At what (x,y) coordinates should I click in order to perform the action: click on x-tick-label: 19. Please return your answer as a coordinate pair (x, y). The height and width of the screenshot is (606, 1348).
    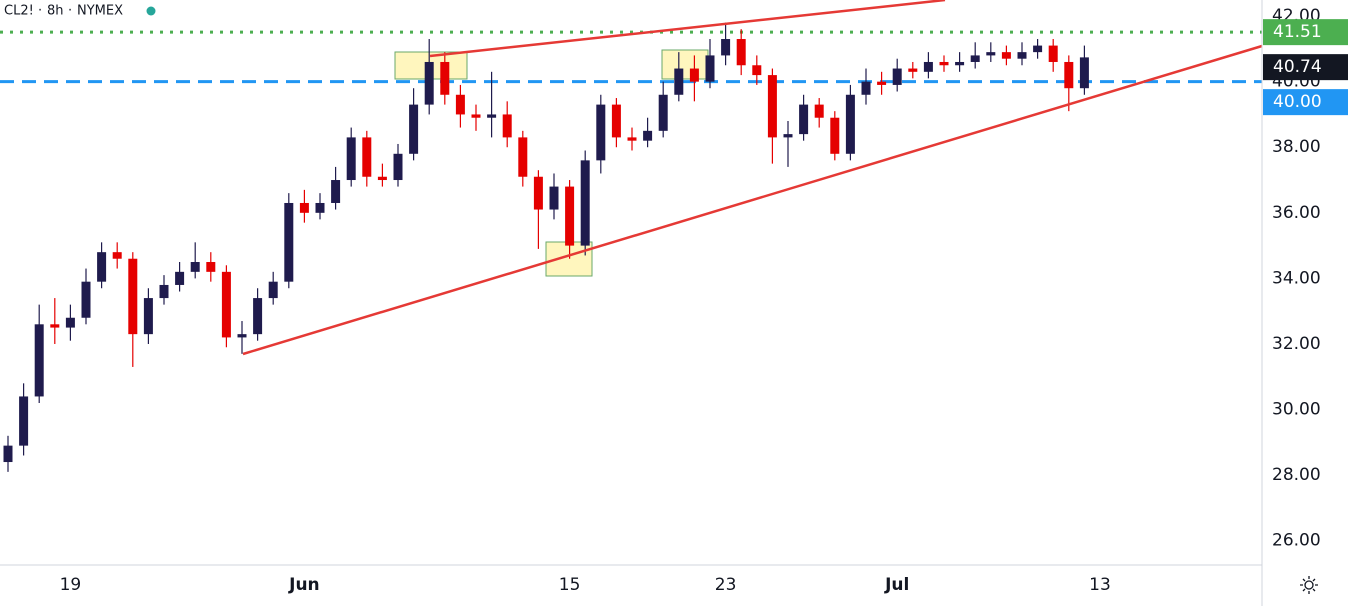
    Looking at the image, I should click on (71, 585).